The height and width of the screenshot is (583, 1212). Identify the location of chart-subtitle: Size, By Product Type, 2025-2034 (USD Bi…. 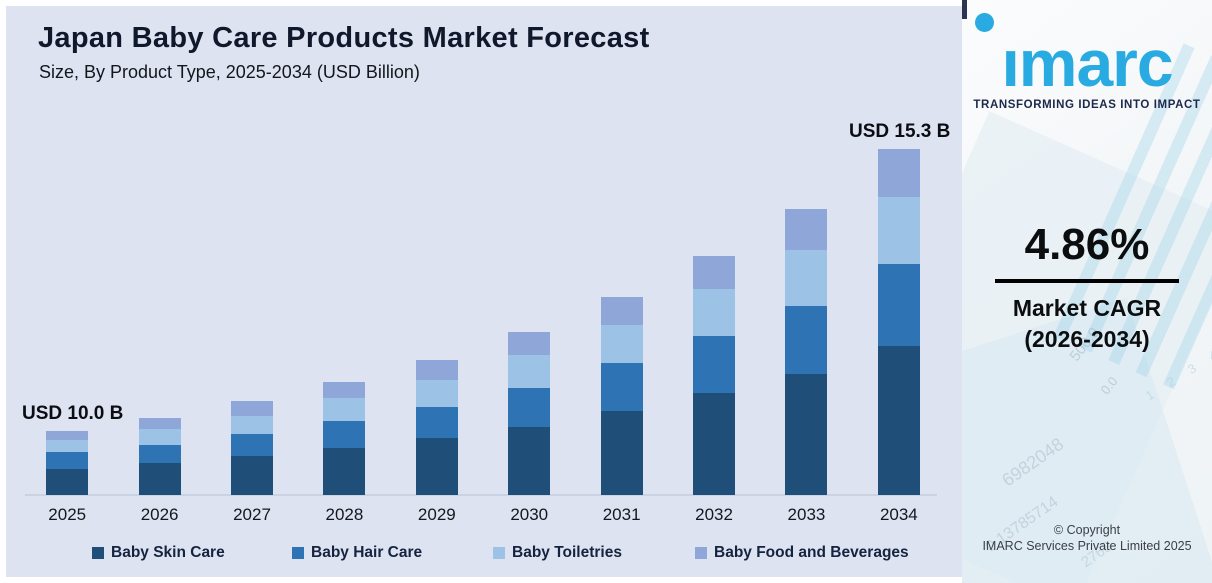
(229, 72).